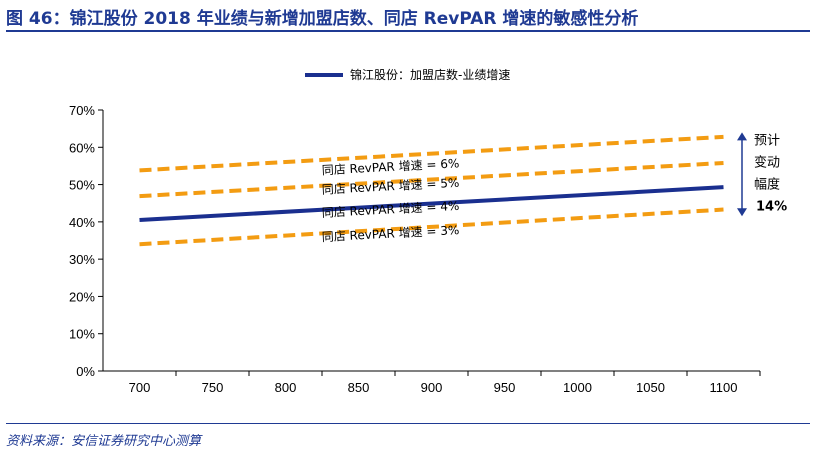 The image size is (816, 457). I want to click on main-series-line, so click(431, 203).